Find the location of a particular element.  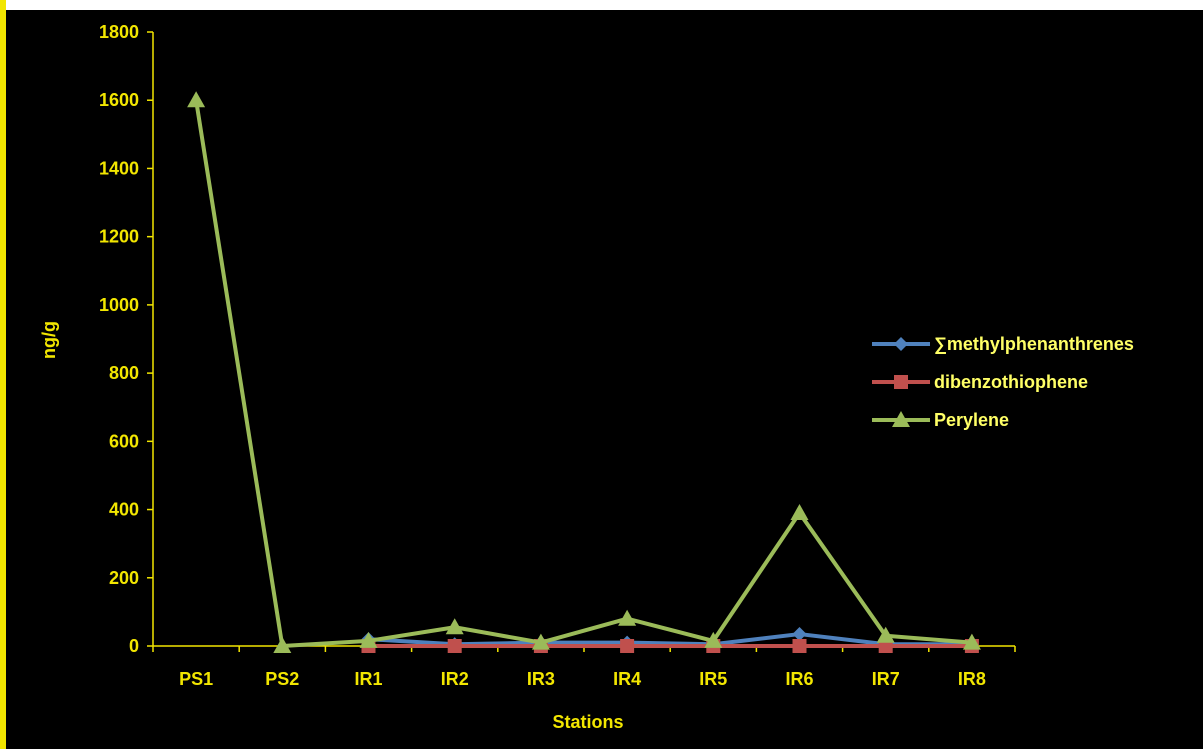

legend-label: dibenzothiophene is located at coordinates (1011, 382).